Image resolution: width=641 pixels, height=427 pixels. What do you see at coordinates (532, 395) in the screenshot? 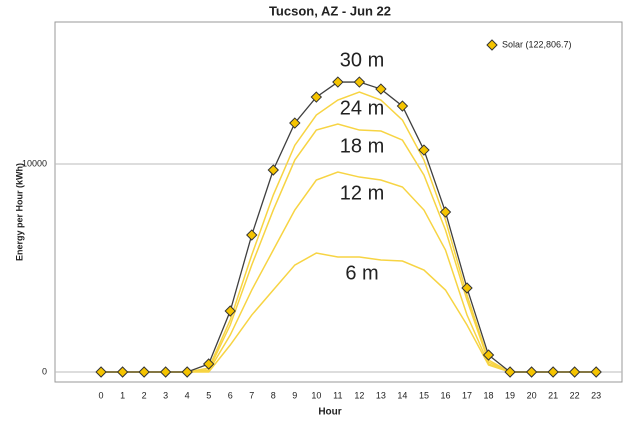
I see `x-tick-label: 20` at bounding box center [532, 395].